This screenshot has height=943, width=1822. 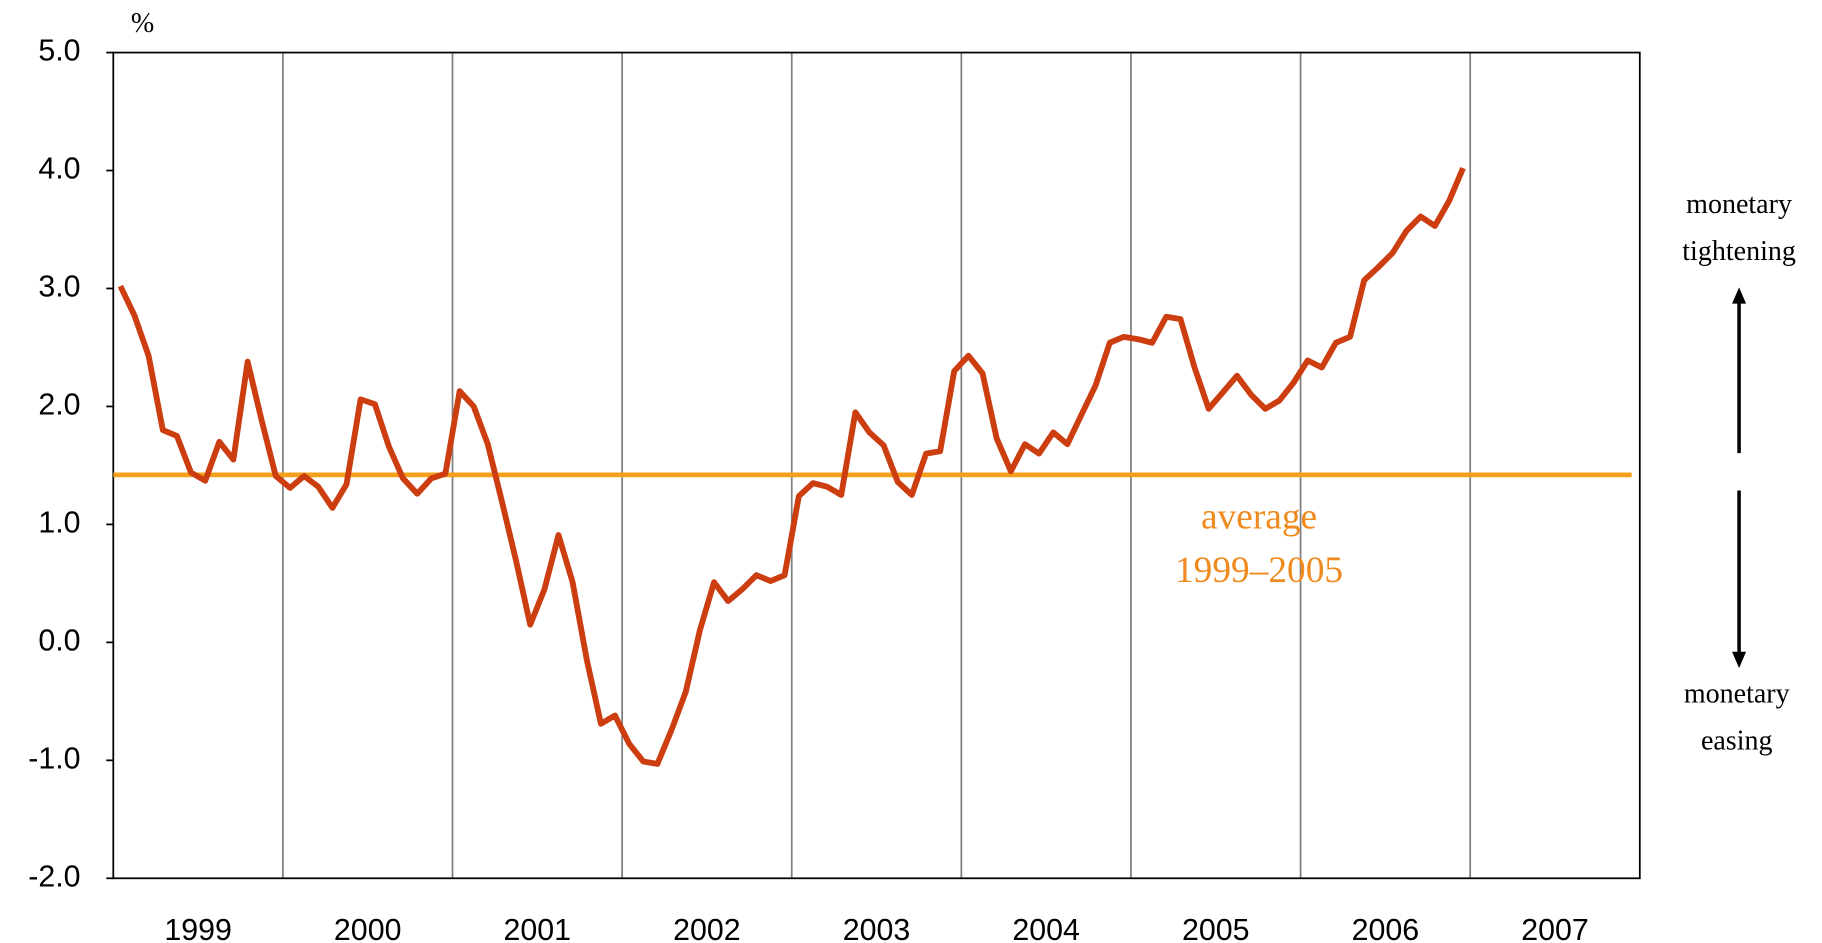 What do you see at coordinates (1739, 204) in the screenshot?
I see `annotation-tightening: monetary` at bounding box center [1739, 204].